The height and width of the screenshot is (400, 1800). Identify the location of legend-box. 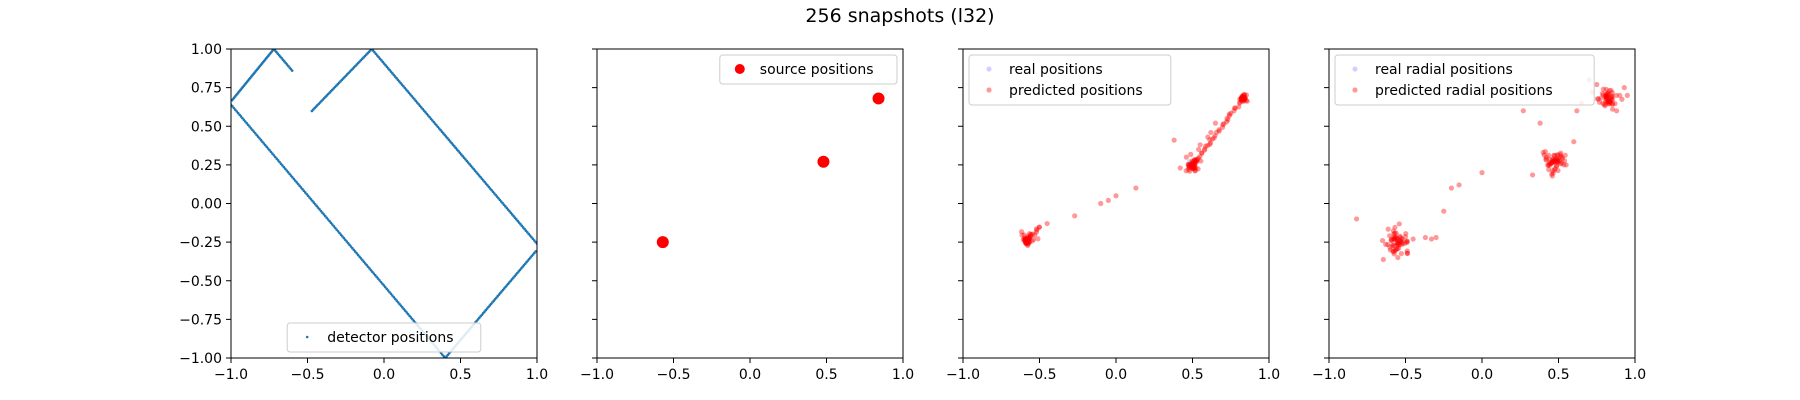
(1464, 80).